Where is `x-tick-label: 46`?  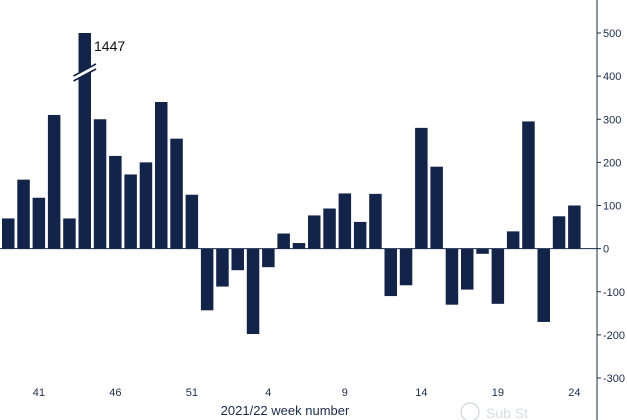
x-tick-label: 46 is located at coordinates (115, 393).